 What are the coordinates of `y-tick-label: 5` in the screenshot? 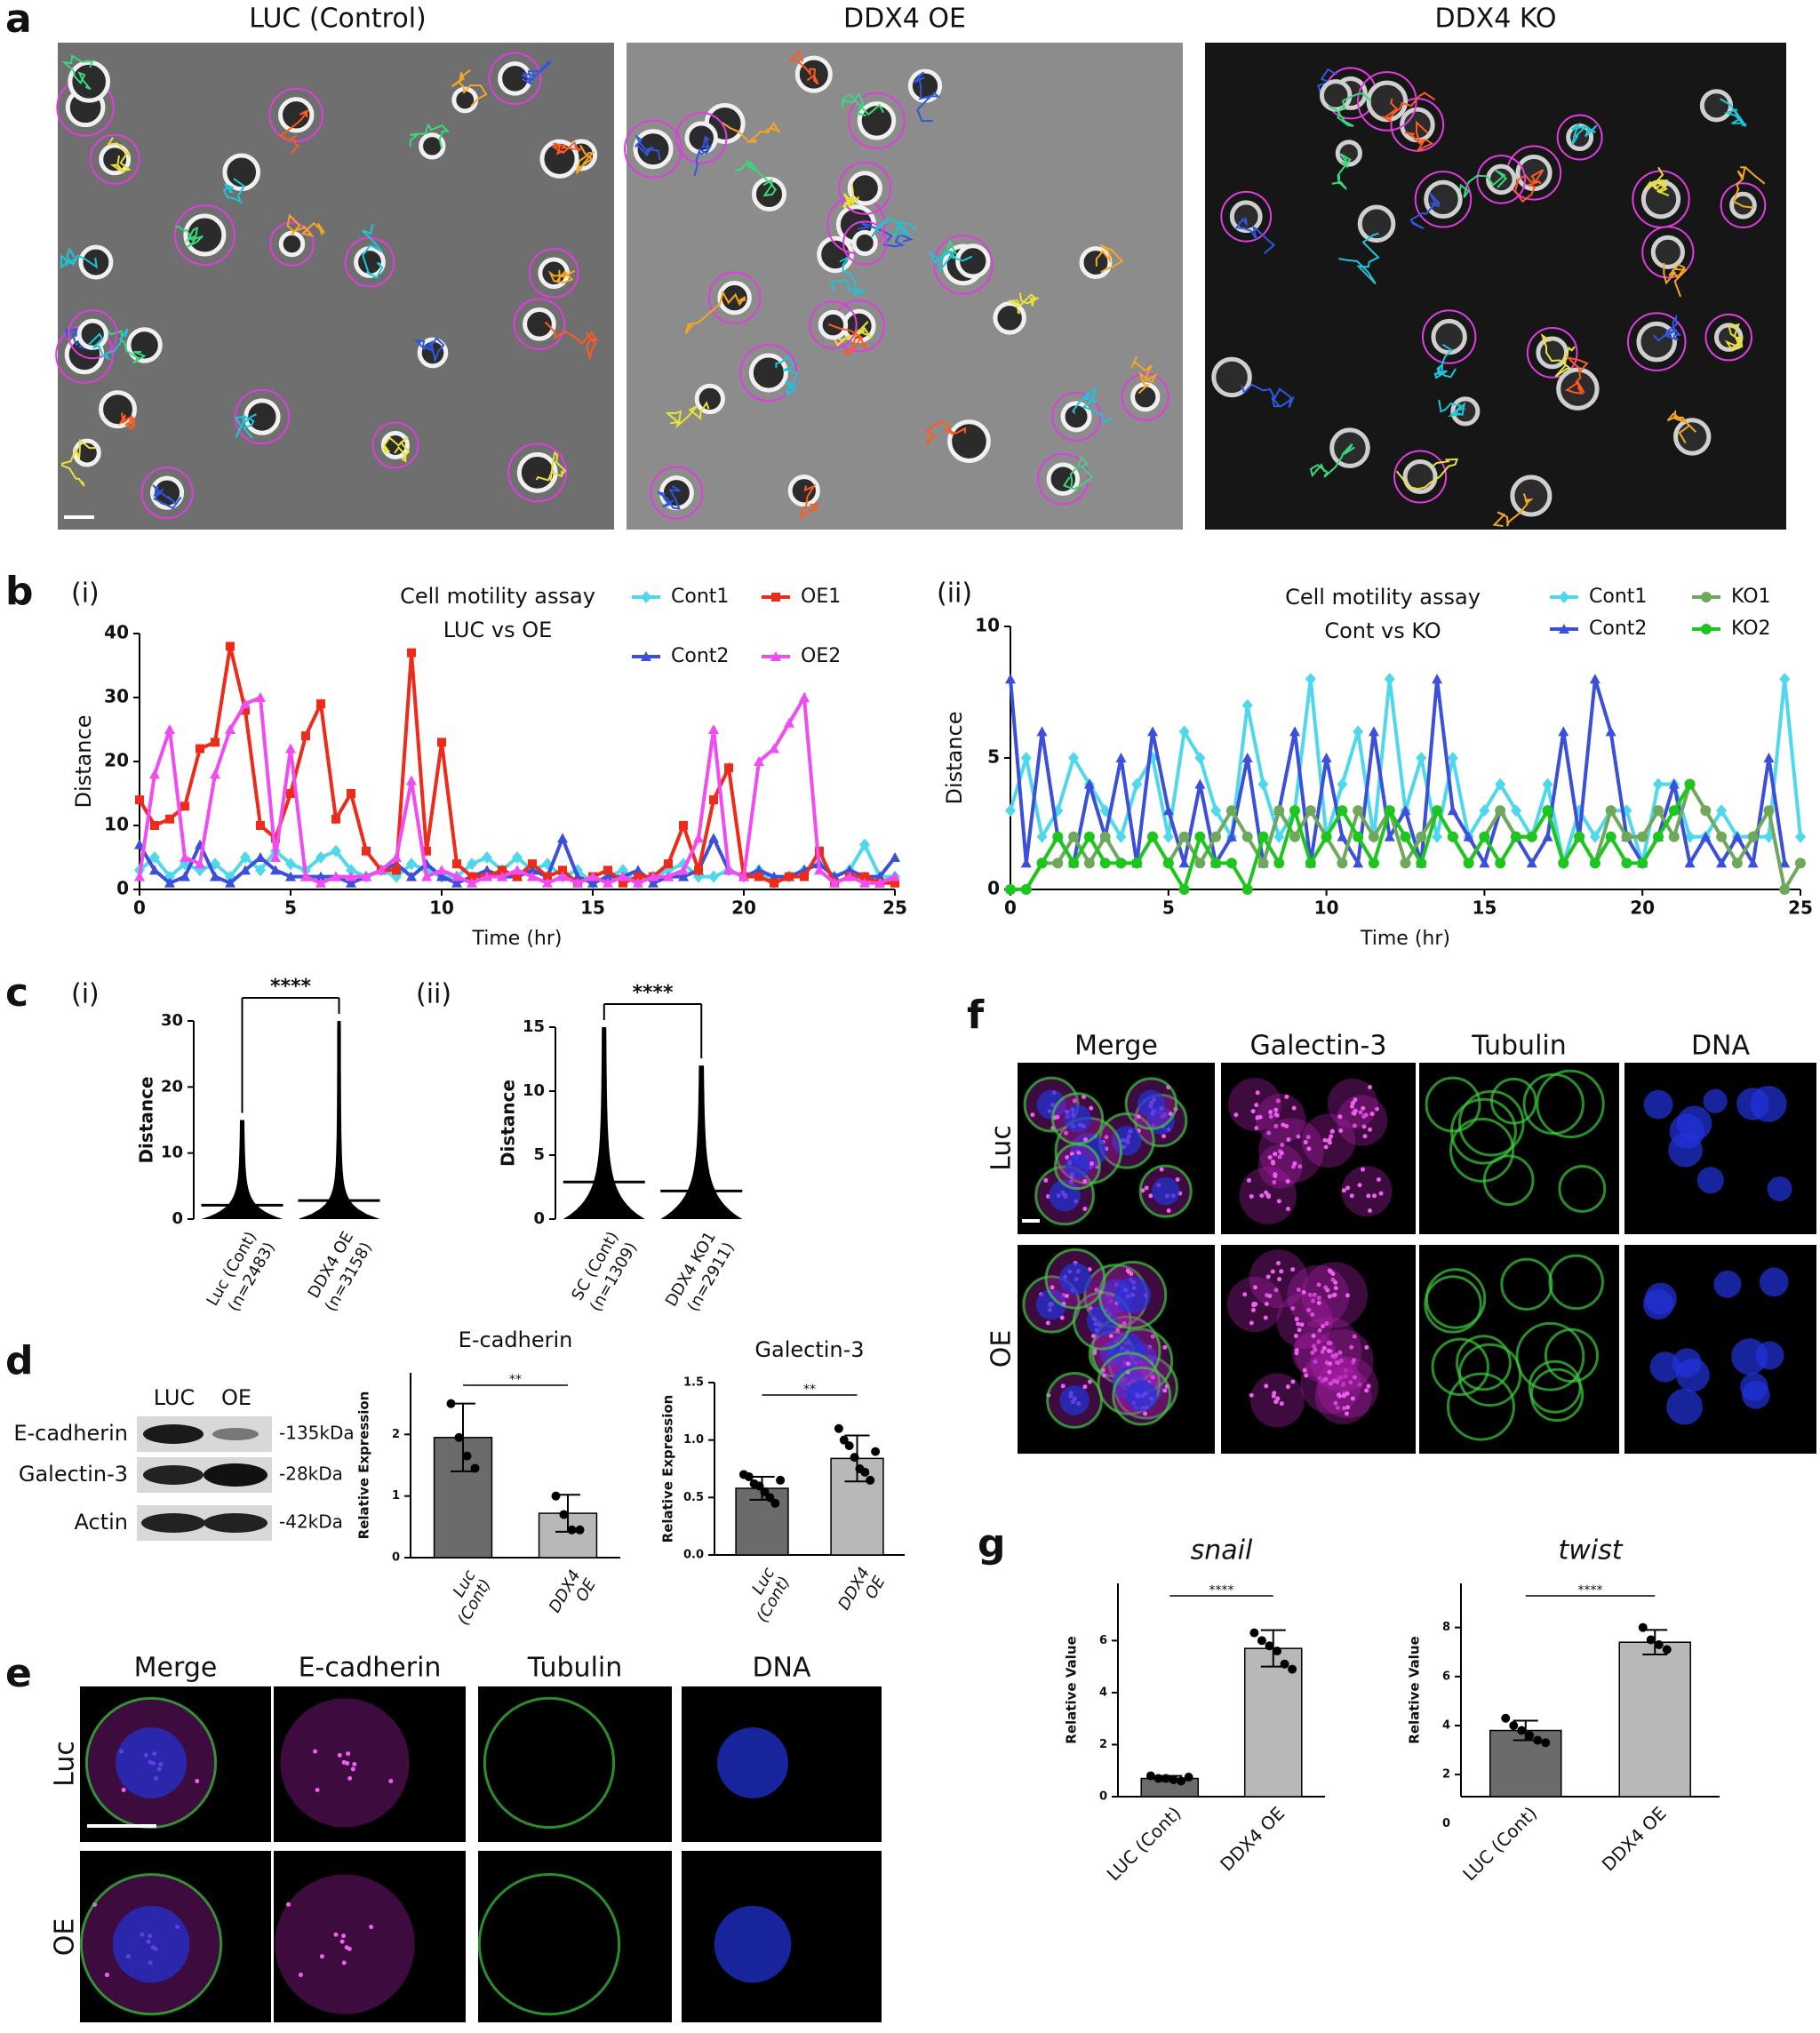 It's located at (993, 757).